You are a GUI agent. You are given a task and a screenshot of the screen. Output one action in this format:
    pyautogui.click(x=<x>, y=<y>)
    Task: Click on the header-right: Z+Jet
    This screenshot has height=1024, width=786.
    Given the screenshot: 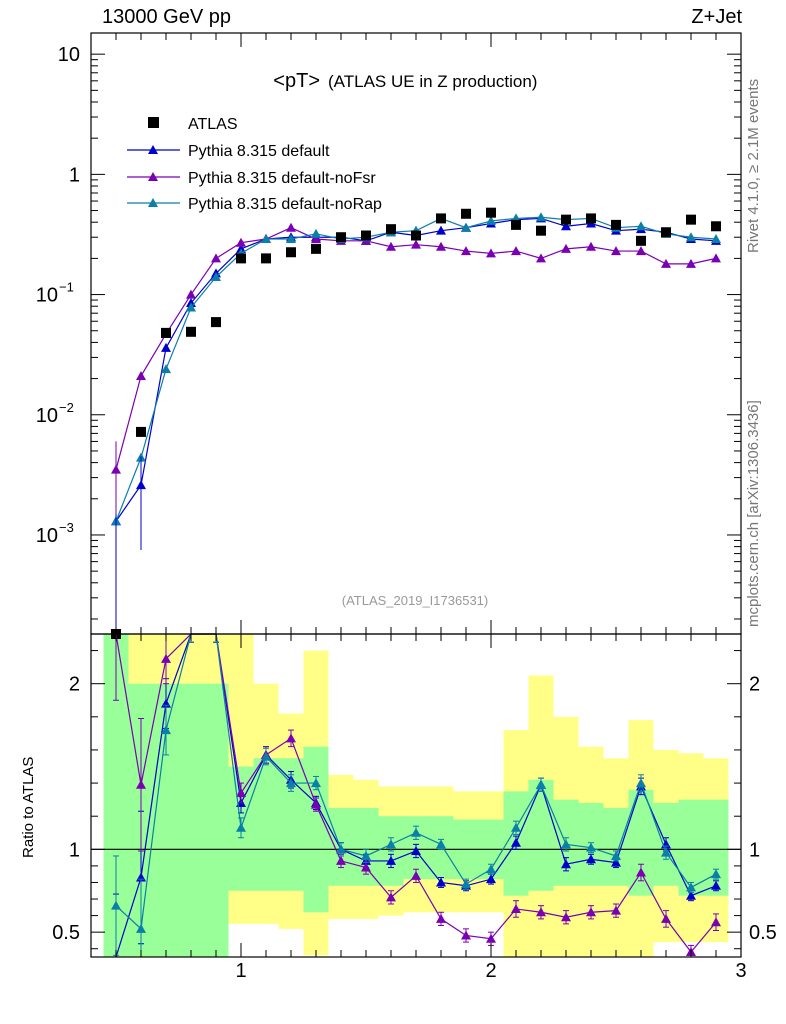 What is the action you would take?
    pyautogui.click(x=716, y=17)
    